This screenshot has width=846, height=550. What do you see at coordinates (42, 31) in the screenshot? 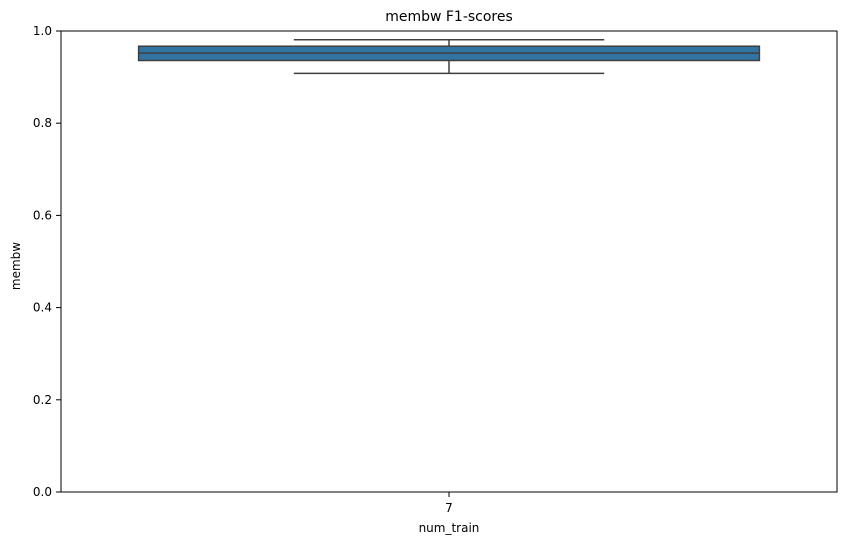
I see `y-tick-label: 1.0` at bounding box center [42, 31].